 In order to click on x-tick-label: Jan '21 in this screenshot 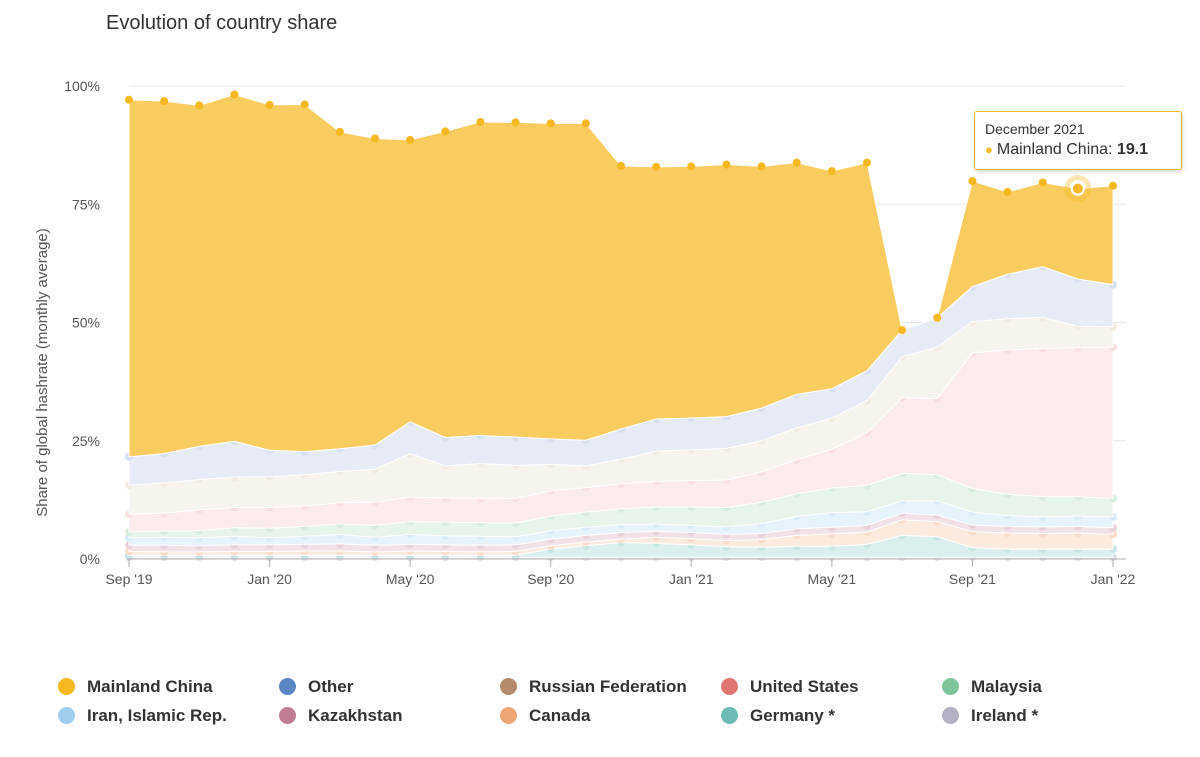, I will do `click(691, 579)`.